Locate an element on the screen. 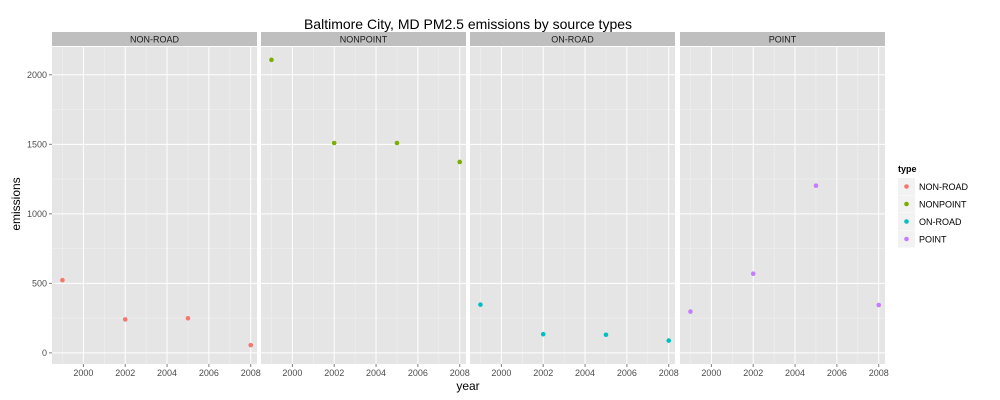 Image resolution: width=1000 pixels, height=400 pixels. facet-strip-label: POINT is located at coordinates (783, 40).